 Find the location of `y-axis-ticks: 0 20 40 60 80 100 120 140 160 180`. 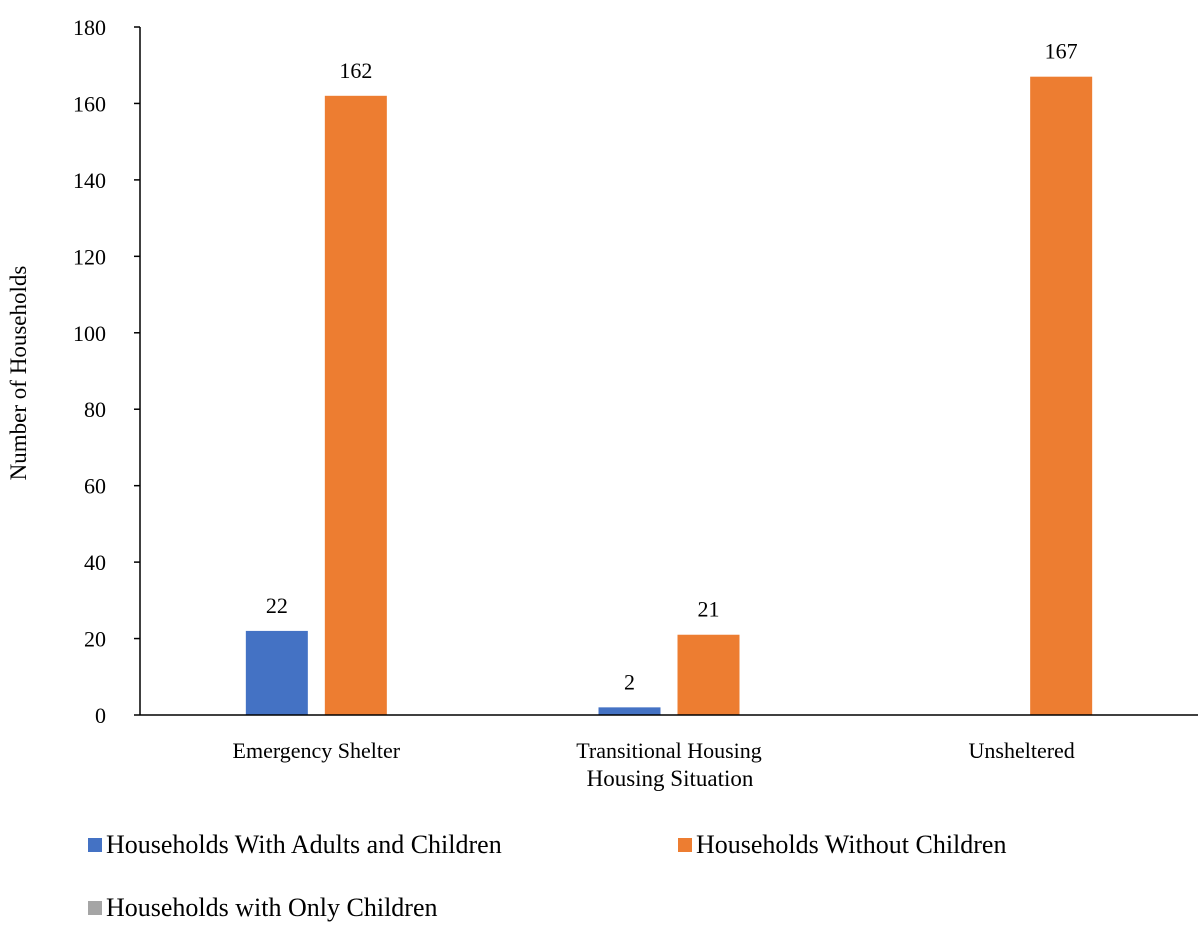

y-axis-ticks: 0 20 40 60 80 100 120 140 160 180 is located at coordinates (106, 371).